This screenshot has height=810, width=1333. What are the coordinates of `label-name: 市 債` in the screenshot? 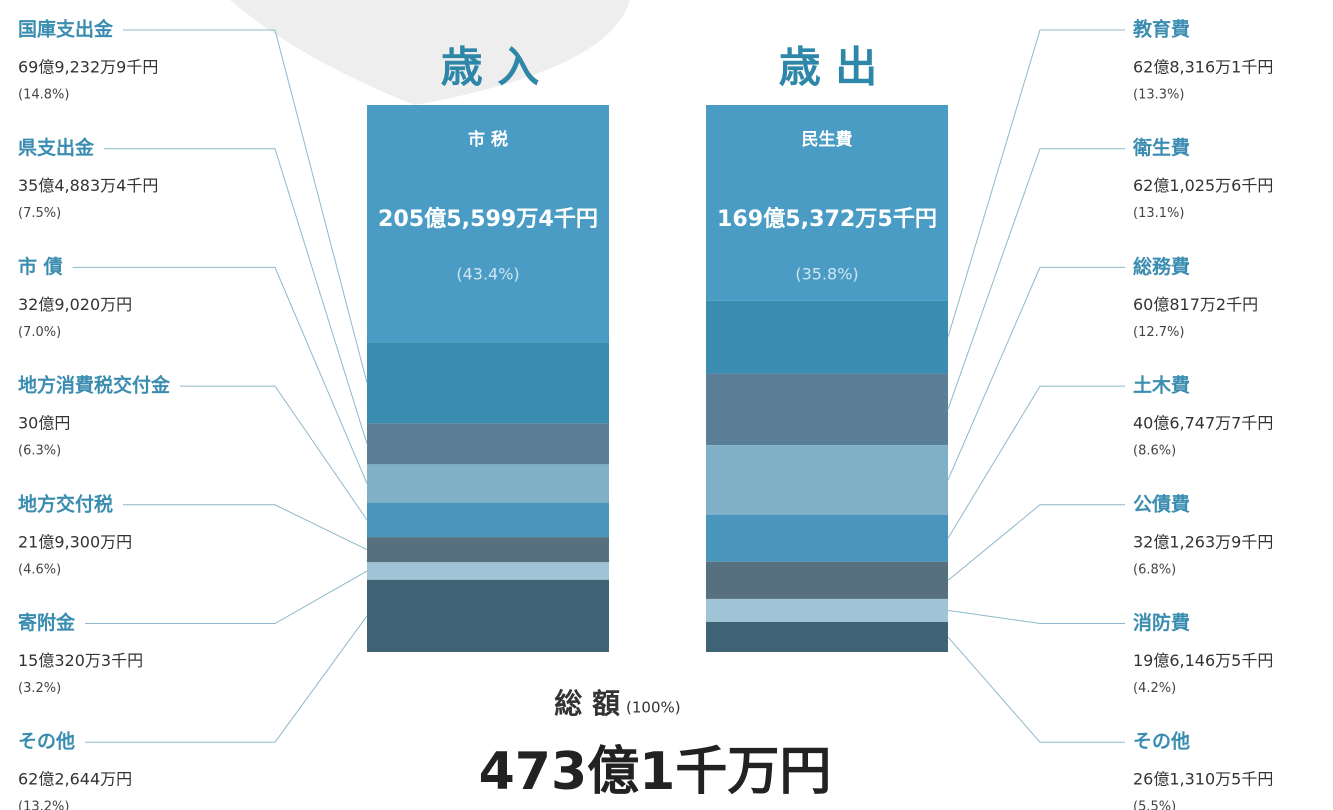 It's located at (40, 266).